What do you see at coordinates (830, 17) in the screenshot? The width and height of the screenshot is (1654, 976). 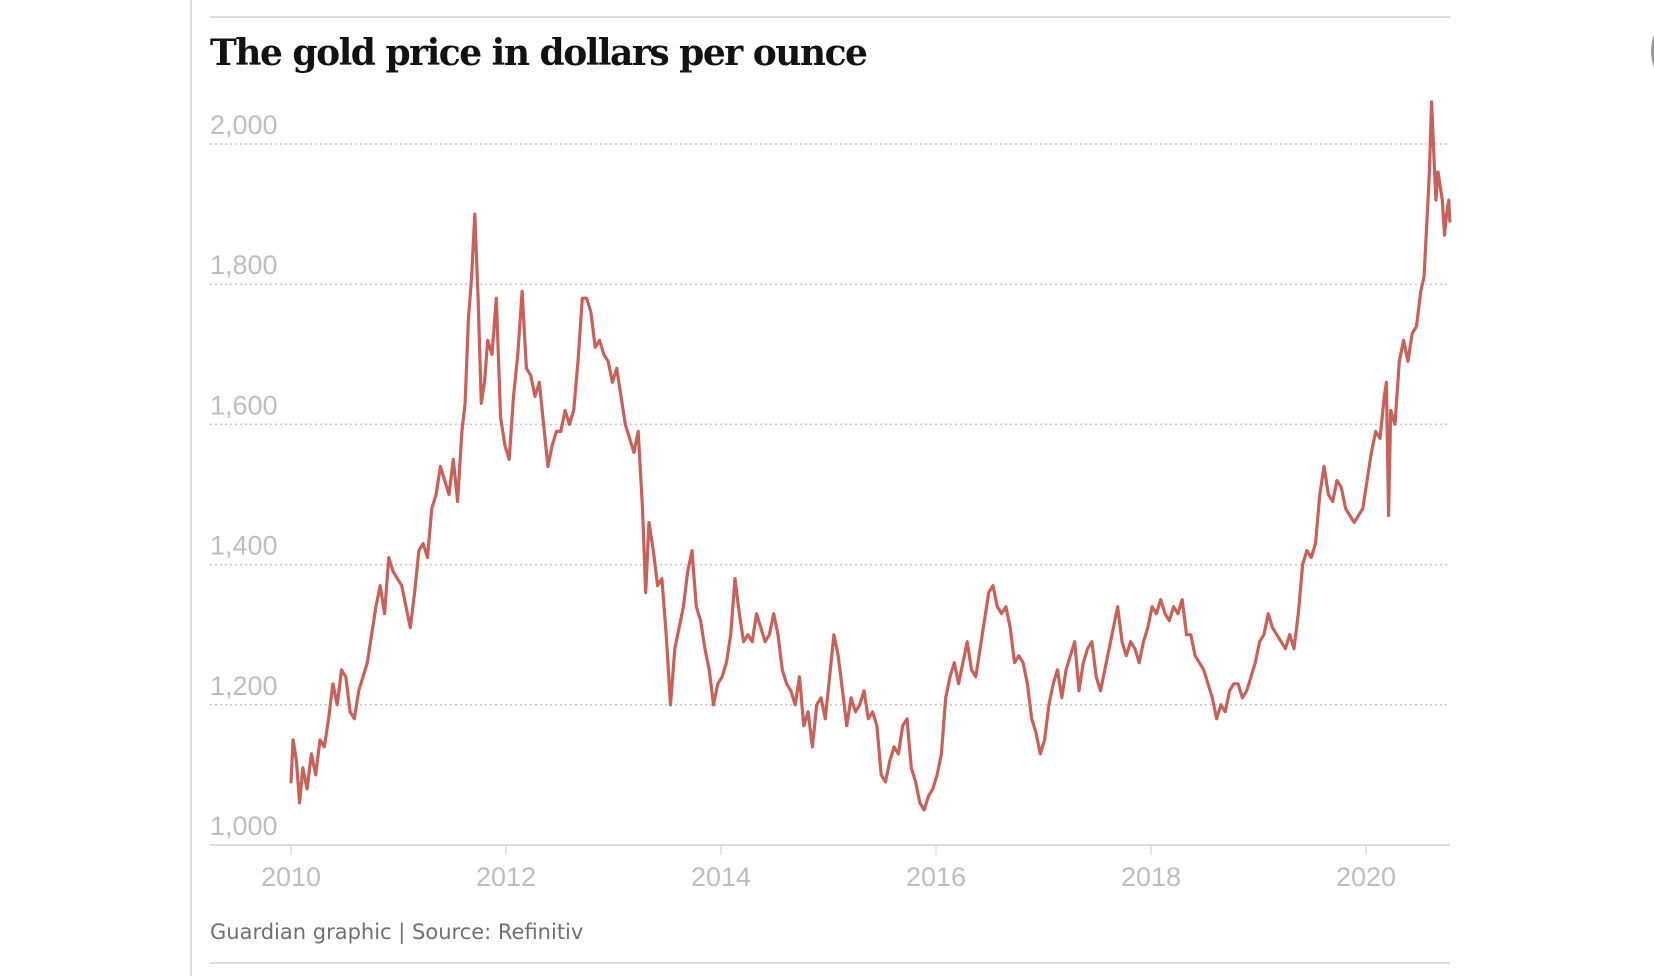 I see `top-divider` at bounding box center [830, 17].